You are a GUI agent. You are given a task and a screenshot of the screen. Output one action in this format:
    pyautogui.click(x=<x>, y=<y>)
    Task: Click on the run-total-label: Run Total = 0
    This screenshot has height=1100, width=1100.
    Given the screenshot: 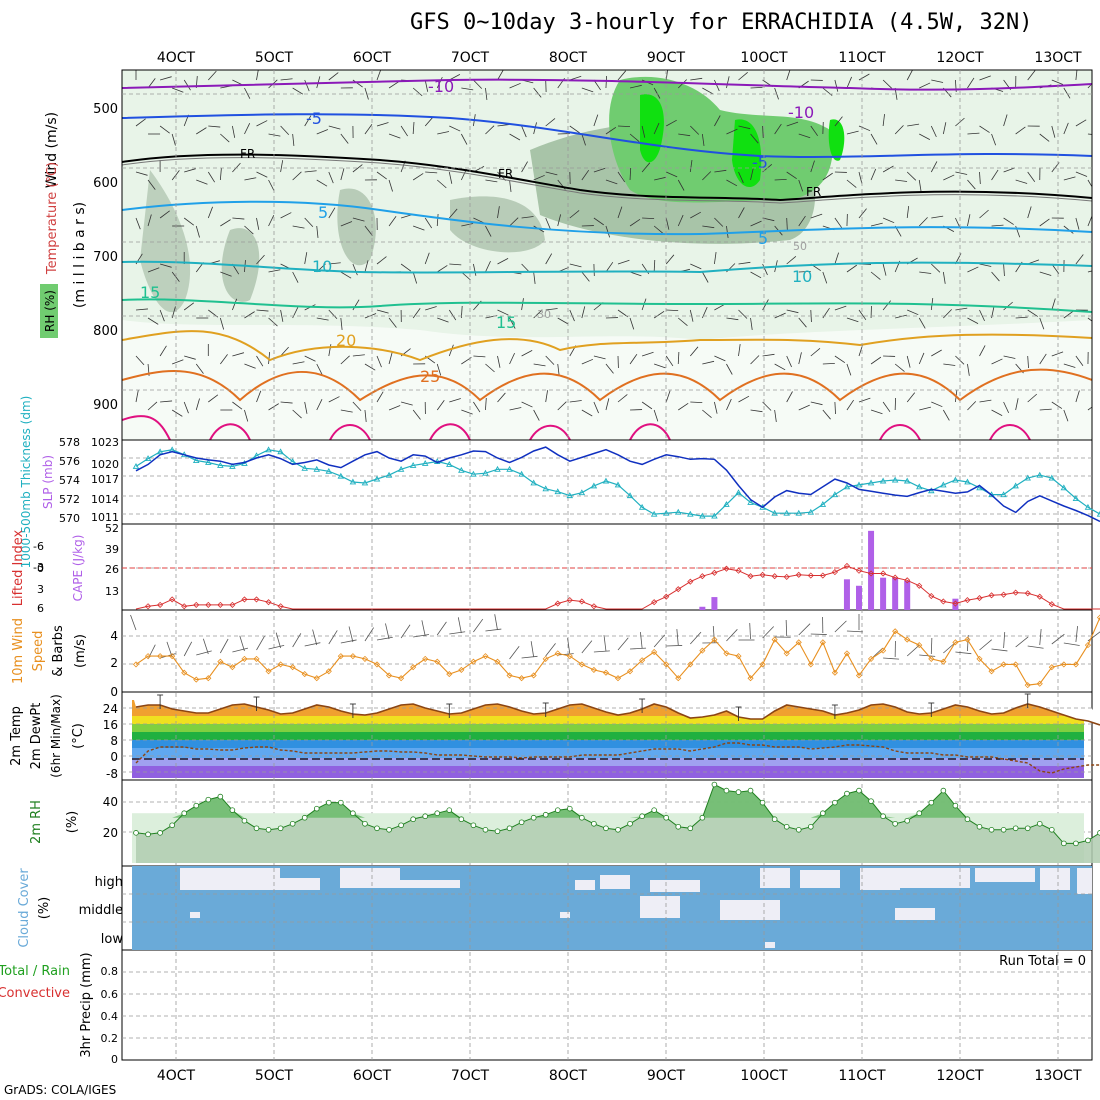 What is the action you would take?
    pyautogui.click(x=1042, y=961)
    